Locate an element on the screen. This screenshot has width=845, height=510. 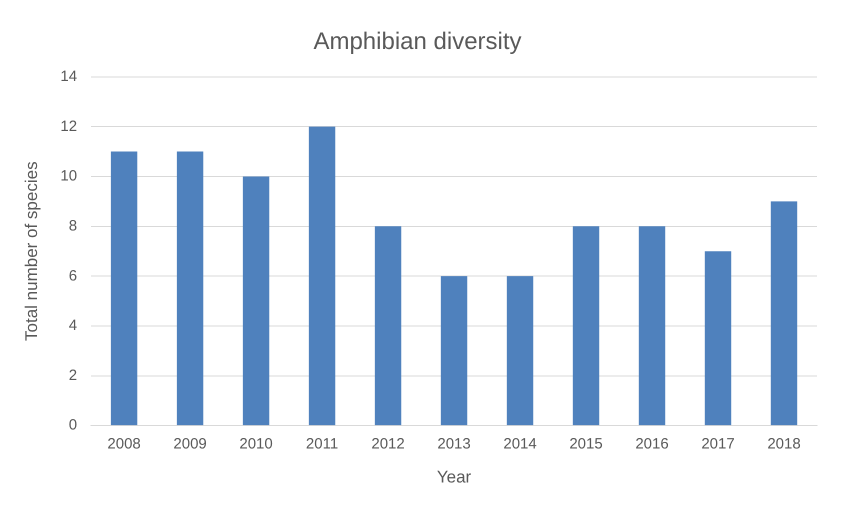
x-tick-label: 2011 is located at coordinates (322, 444).